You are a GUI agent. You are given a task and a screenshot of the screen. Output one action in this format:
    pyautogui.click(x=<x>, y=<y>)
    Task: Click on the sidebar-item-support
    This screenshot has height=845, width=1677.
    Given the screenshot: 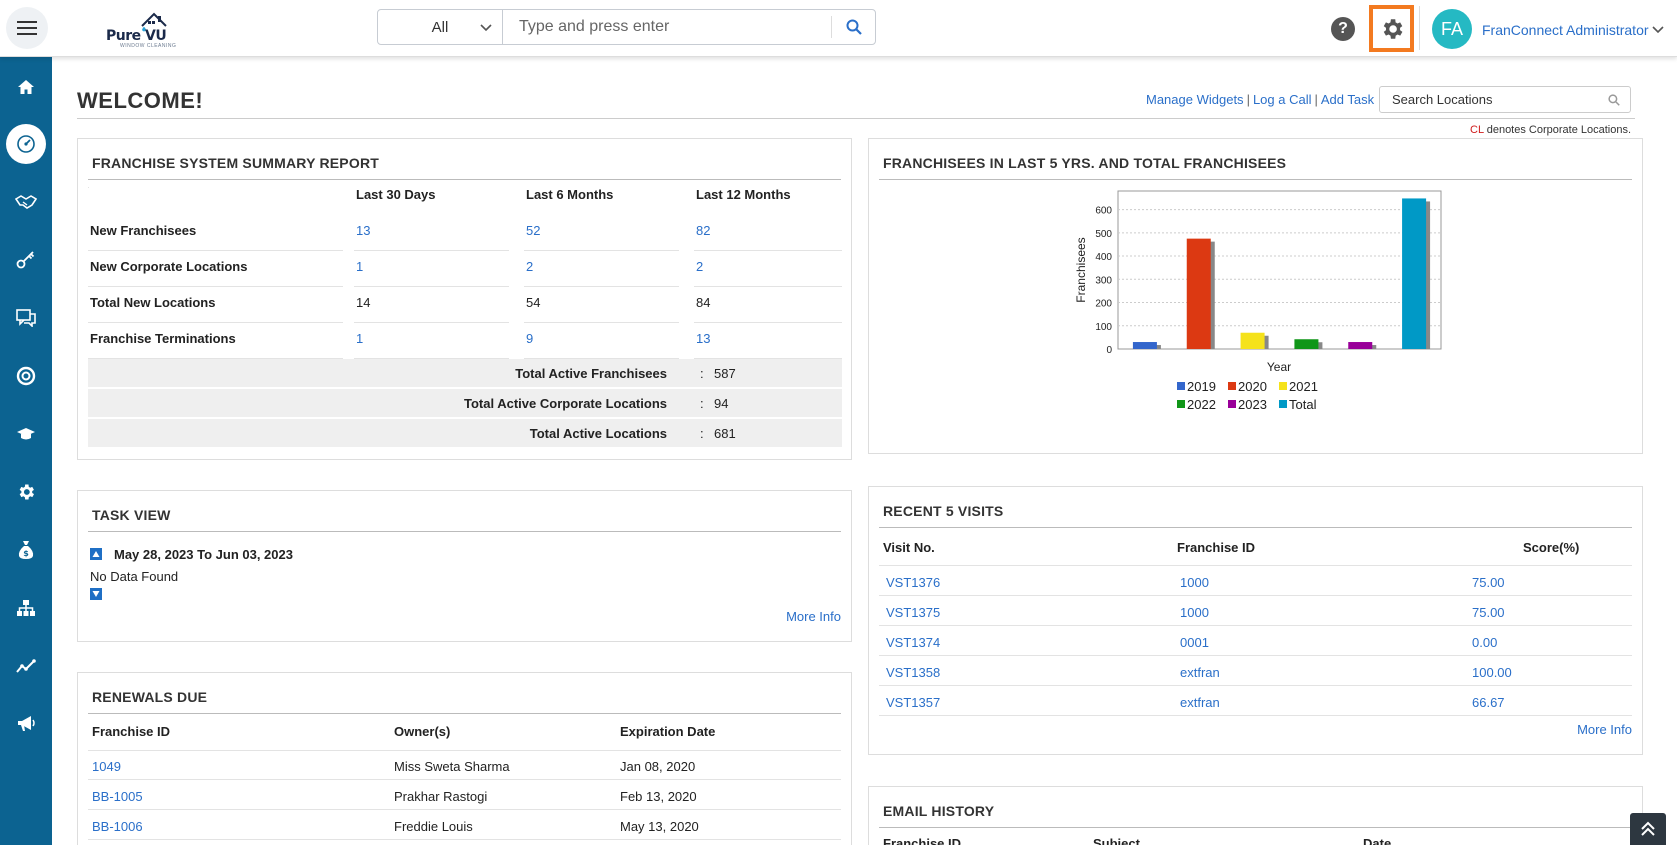 What is the action you would take?
    pyautogui.click(x=26, y=376)
    